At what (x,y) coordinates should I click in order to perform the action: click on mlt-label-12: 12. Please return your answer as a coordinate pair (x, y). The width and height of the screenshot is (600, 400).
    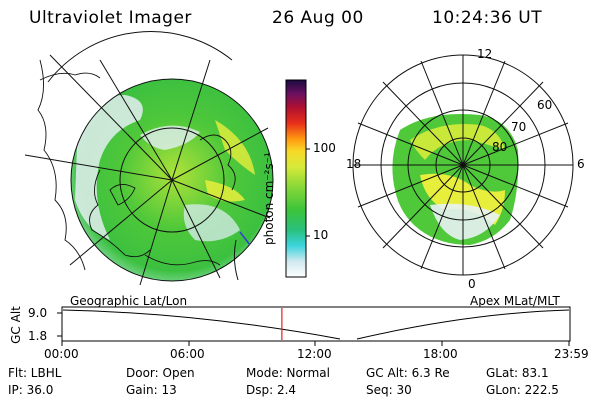
    Looking at the image, I should click on (485, 54).